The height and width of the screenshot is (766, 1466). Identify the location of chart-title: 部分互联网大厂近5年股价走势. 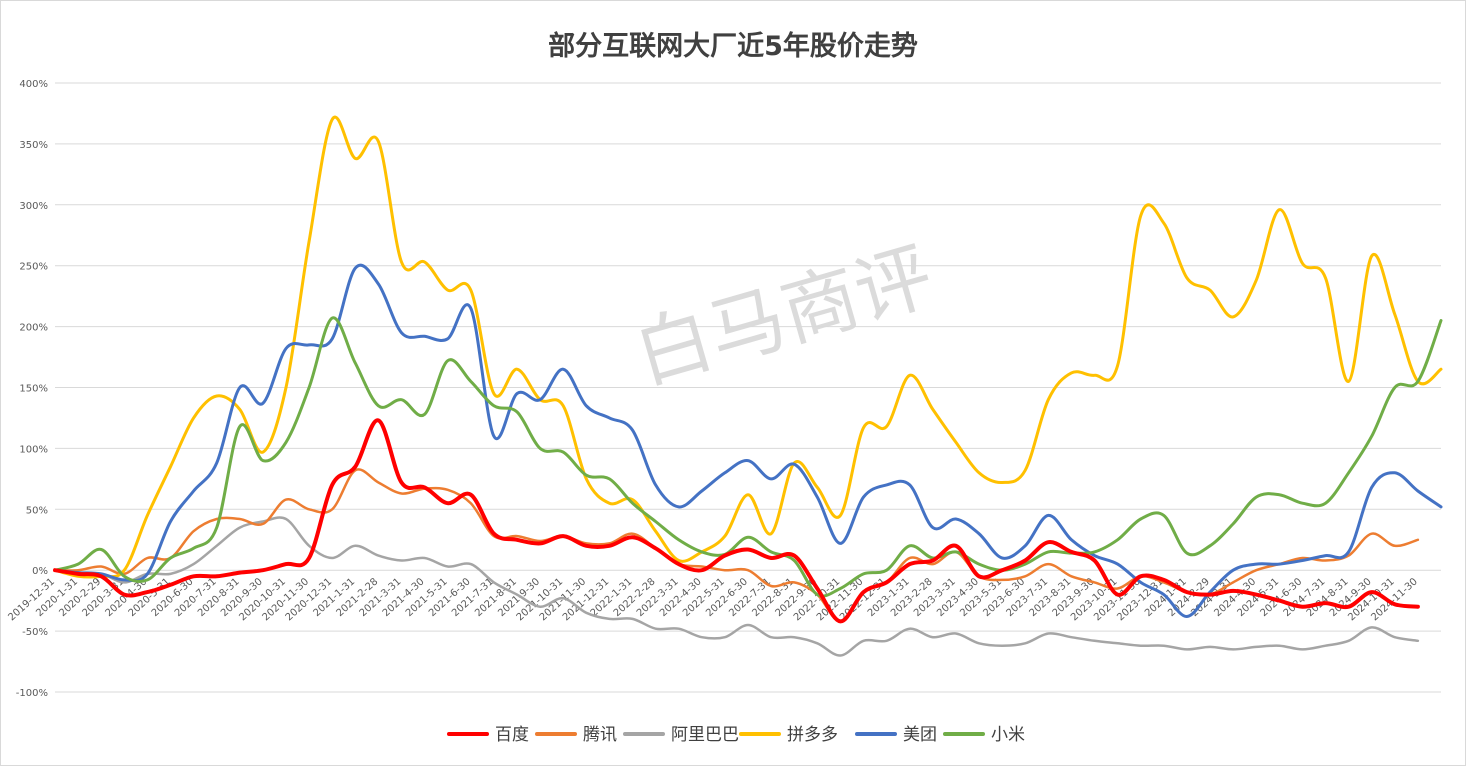
(733, 46).